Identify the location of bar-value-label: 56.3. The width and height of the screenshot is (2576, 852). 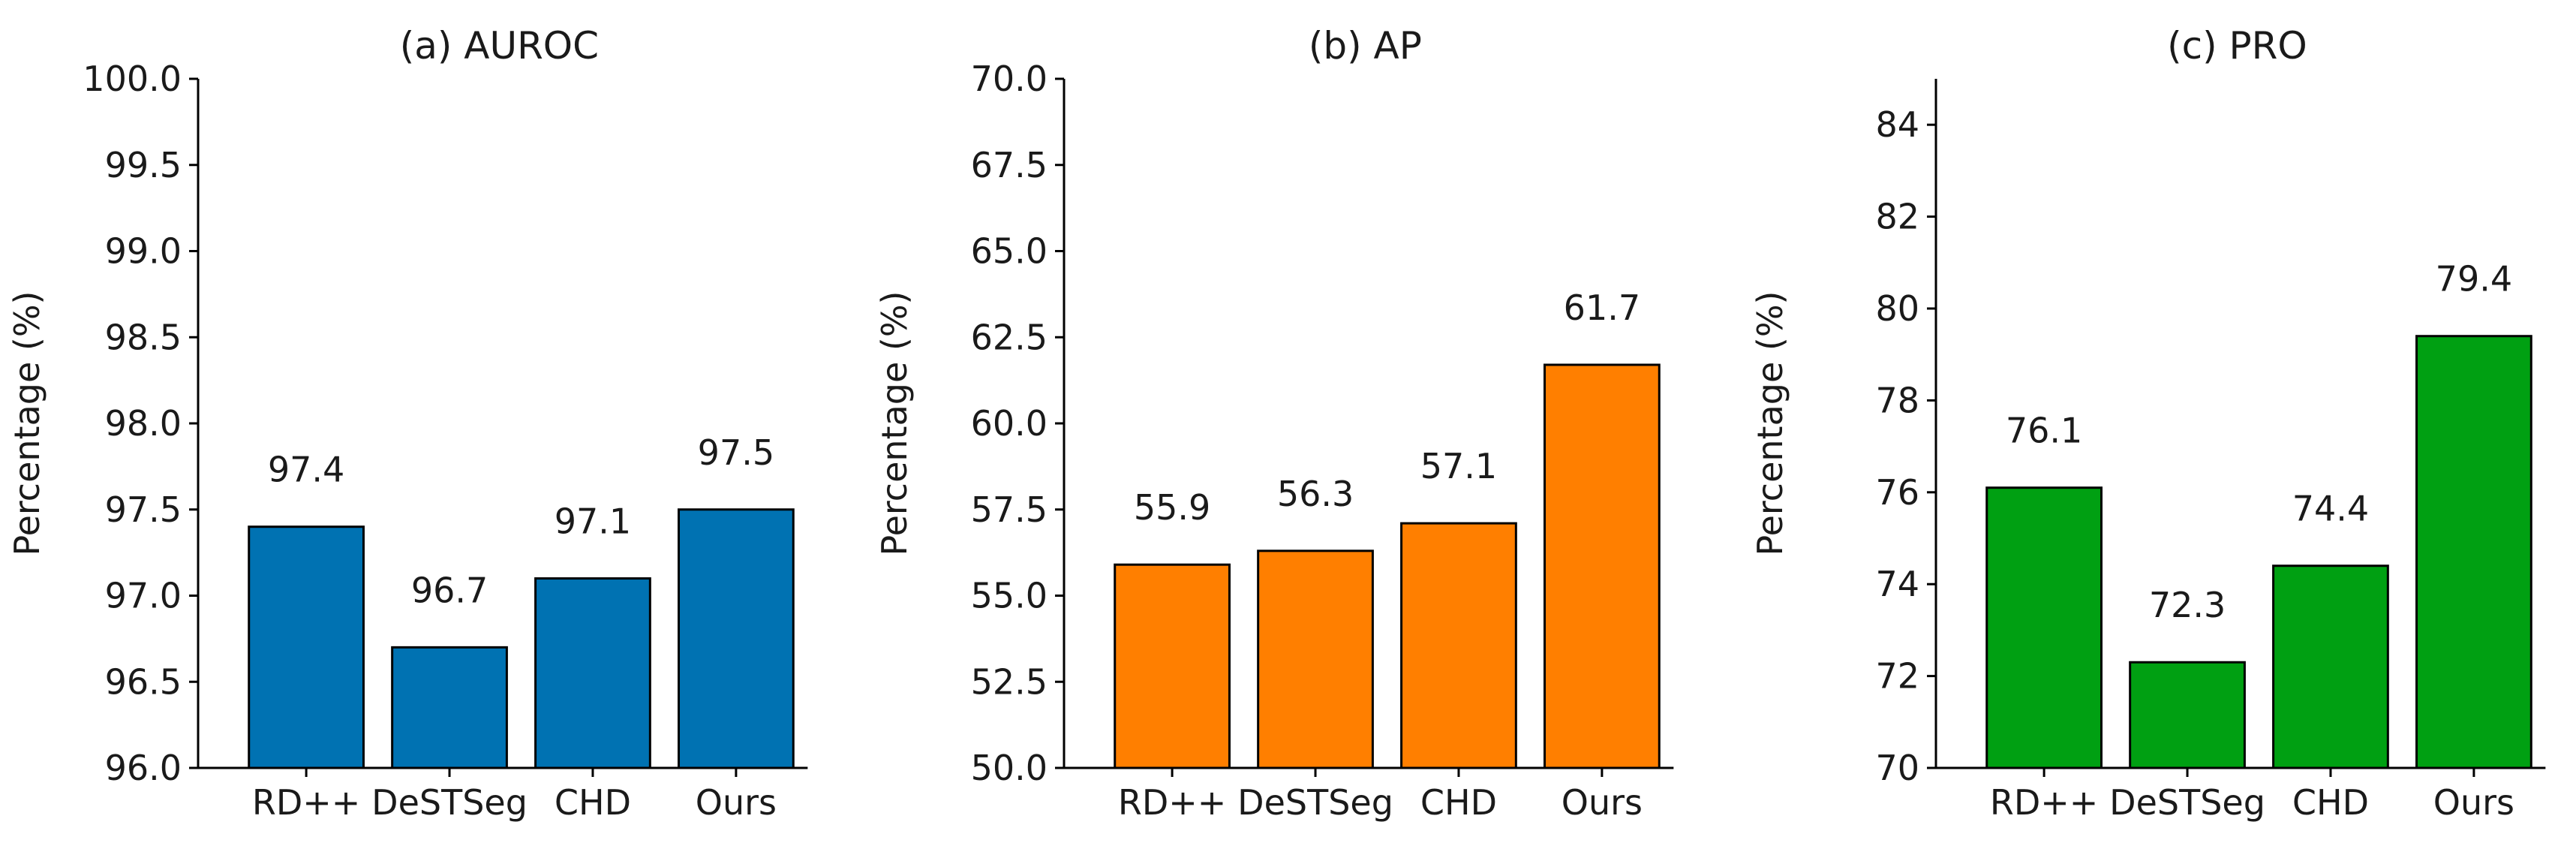
(1315, 494).